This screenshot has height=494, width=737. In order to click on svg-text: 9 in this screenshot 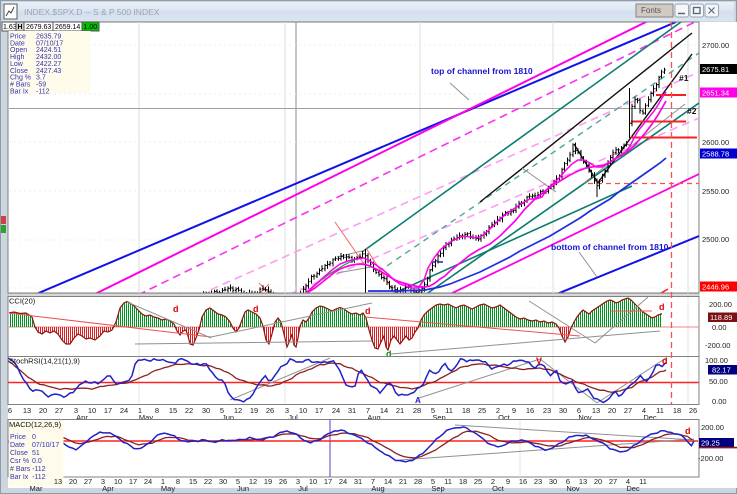, I will do `click(508, 481)`.